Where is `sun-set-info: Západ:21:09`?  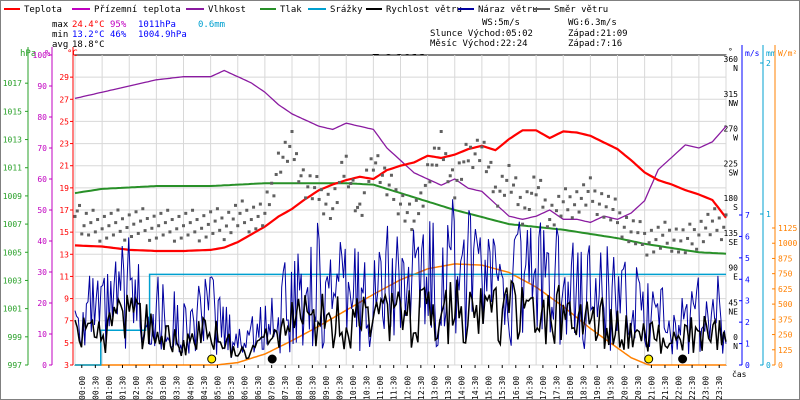 sun-set-info: Západ:21:09 is located at coordinates (598, 34).